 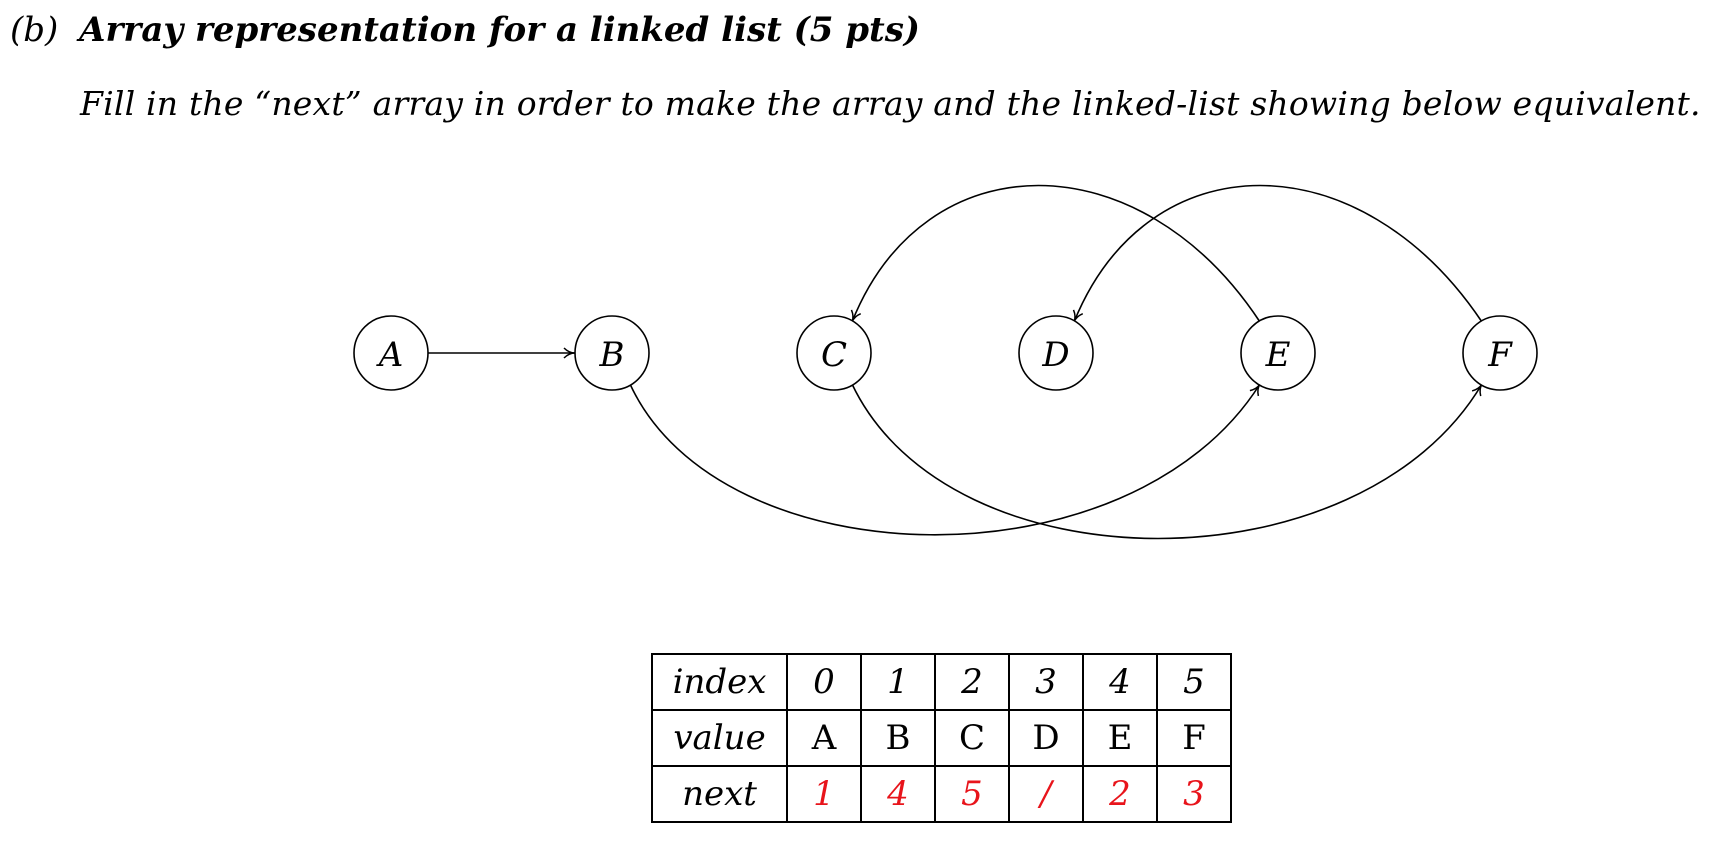 What do you see at coordinates (1120, 794) in the screenshot?
I see `next-cell: 2` at bounding box center [1120, 794].